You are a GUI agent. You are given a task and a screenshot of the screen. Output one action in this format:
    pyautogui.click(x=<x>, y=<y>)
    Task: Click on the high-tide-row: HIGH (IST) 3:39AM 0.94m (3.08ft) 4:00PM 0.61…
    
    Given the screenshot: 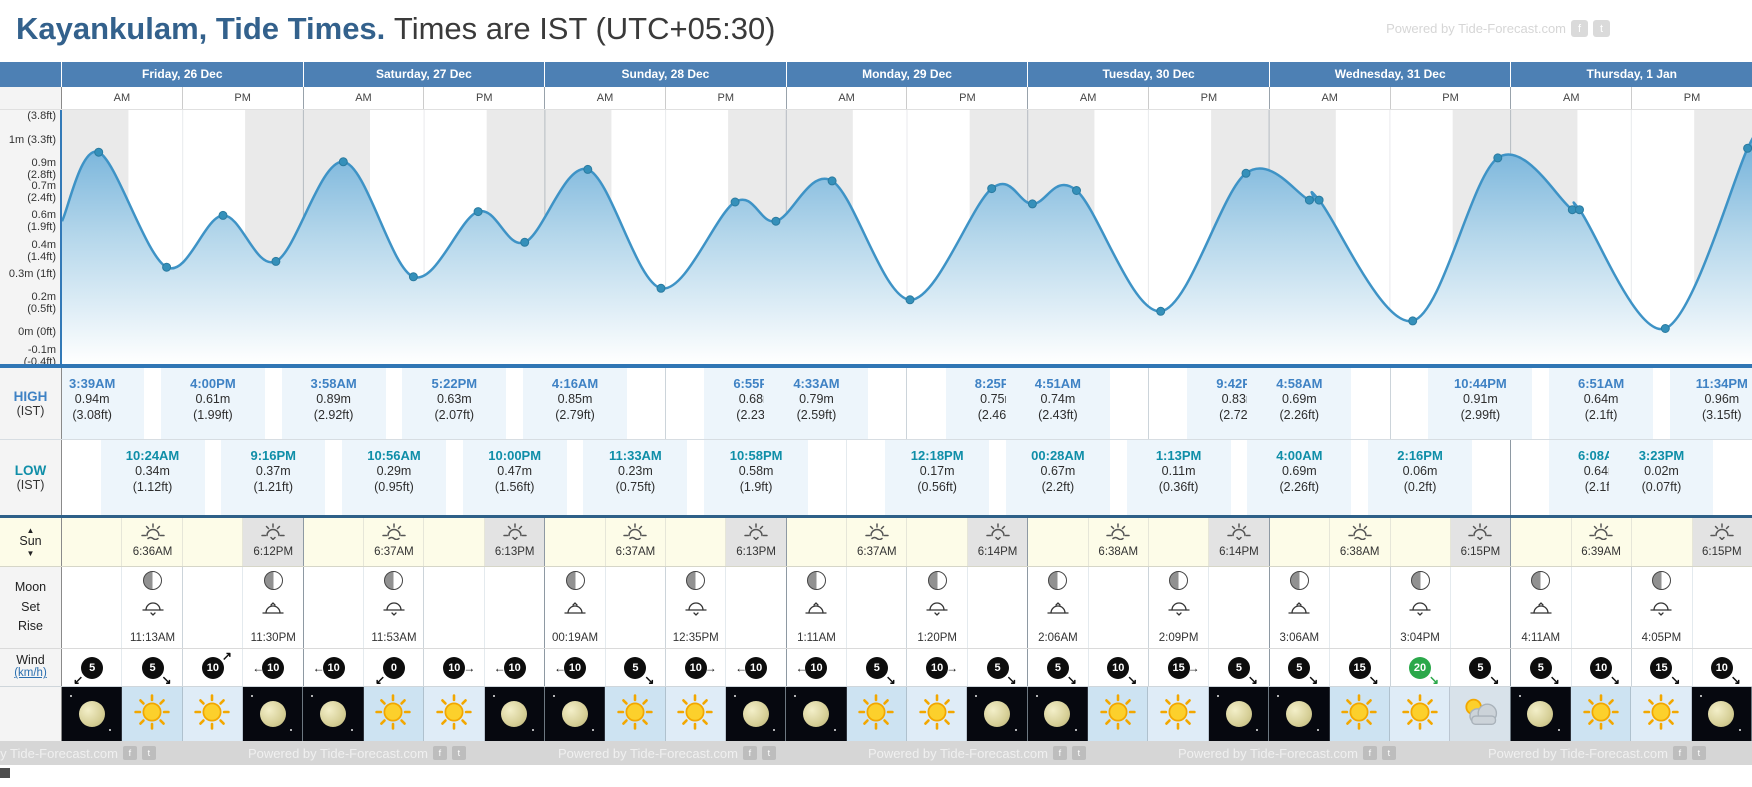 What is the action you would take?
    pyautogui.click(x=876, y=404)
    